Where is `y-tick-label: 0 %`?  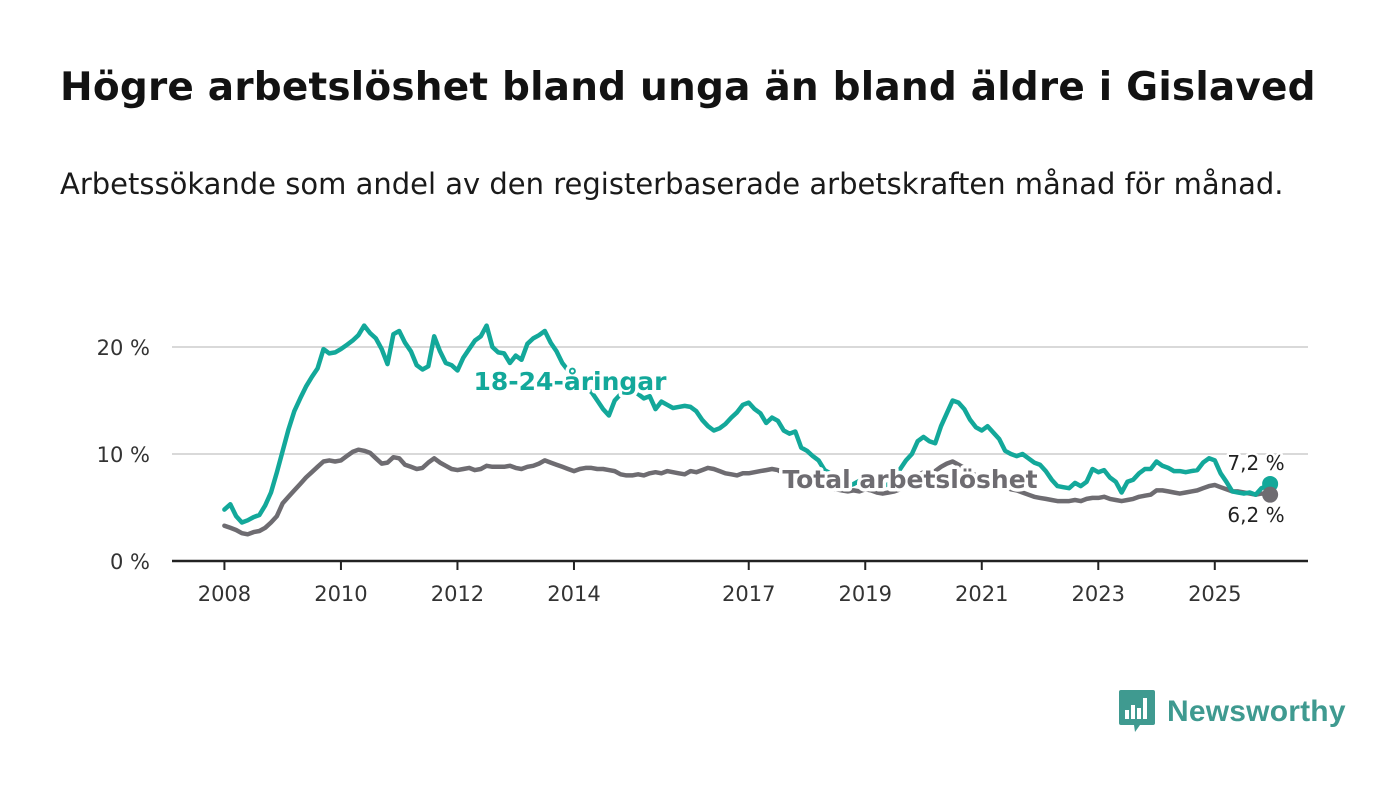 y-tick-label: 0 % is located at coordinates (130, 562).